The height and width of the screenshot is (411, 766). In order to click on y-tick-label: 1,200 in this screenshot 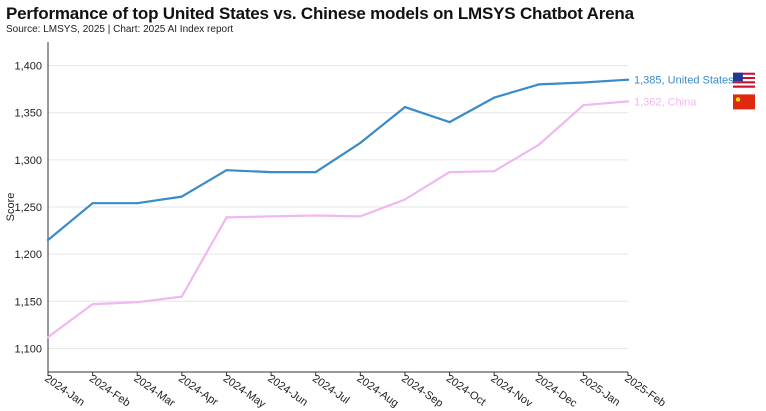, I will do `click(28, 255)`.